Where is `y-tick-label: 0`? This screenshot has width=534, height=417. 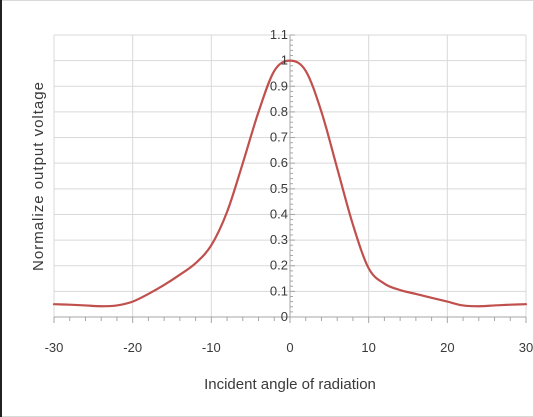
y-tick-label: 0 is located at coordinates (284, 316).